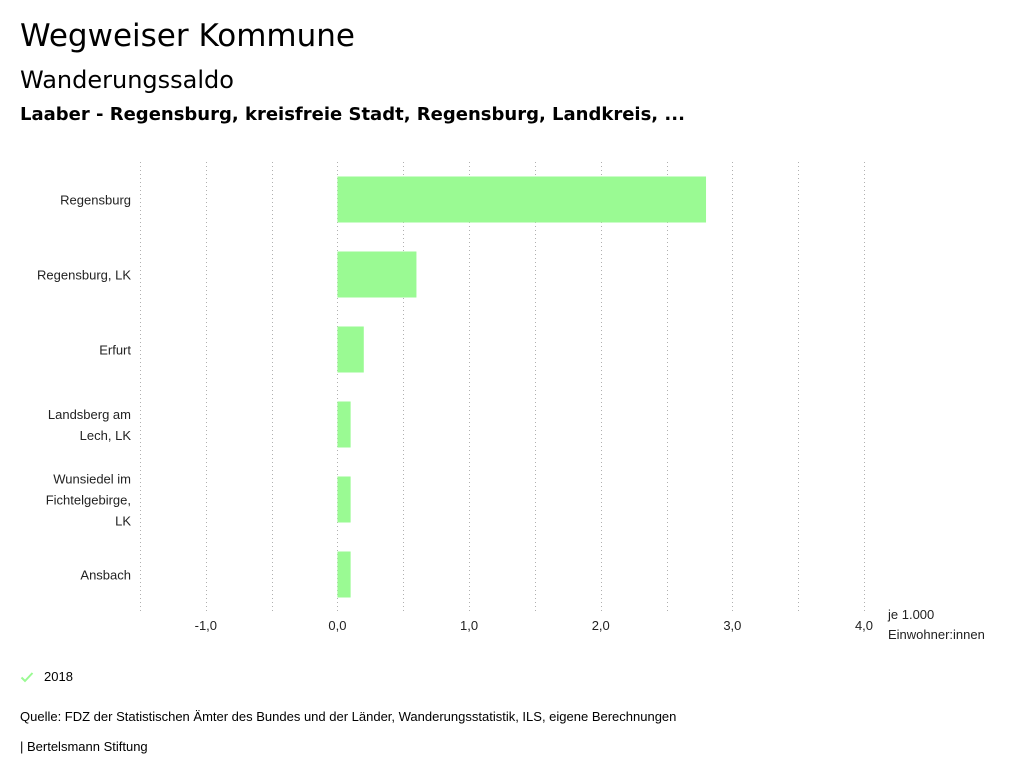  I want to click on x-tick-label: 1,0, so click(469, 625).